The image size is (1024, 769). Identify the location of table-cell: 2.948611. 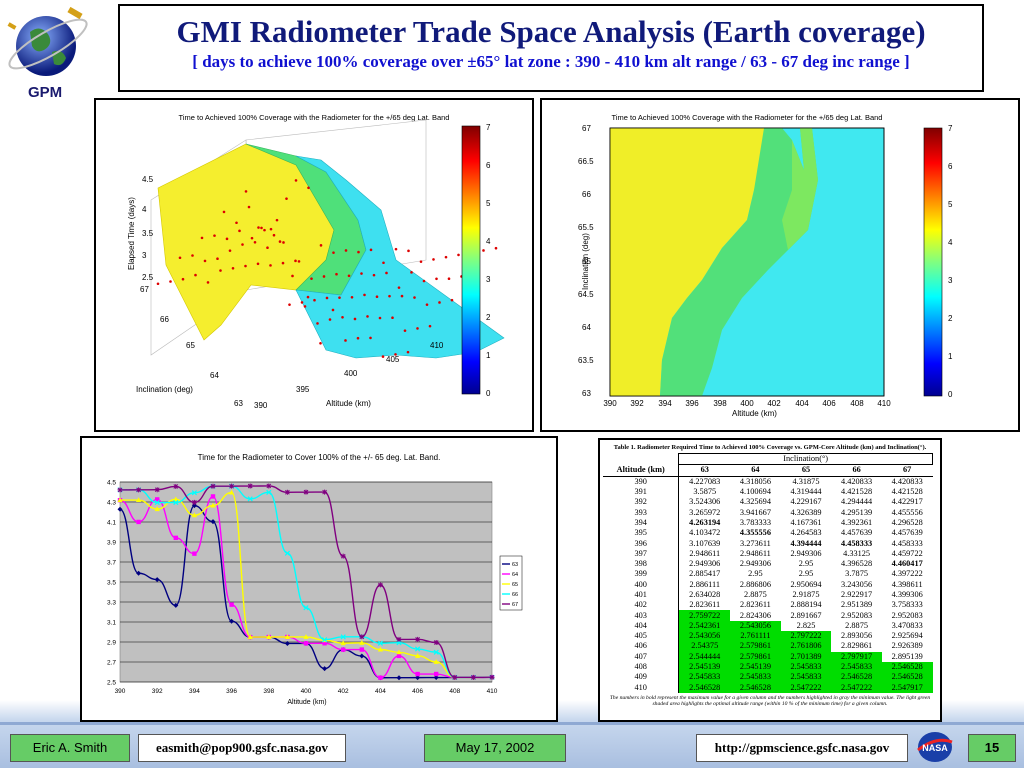
(755, 553).